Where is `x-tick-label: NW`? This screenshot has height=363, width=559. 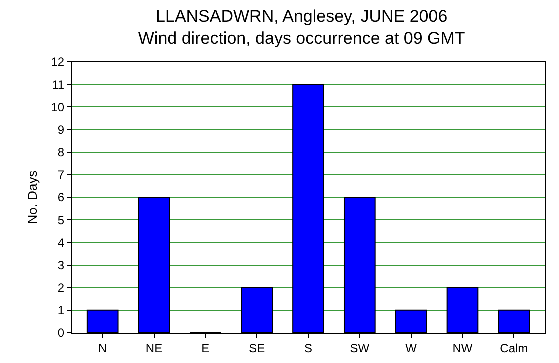 x-tick-label: NW is located at coordinates (463, 348).